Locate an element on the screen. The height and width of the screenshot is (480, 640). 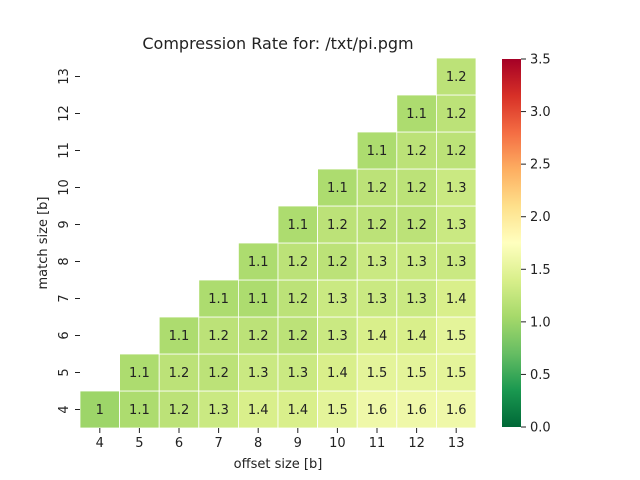
colorbar-tick-label: 1.5 is located at coordinates (540, 270).